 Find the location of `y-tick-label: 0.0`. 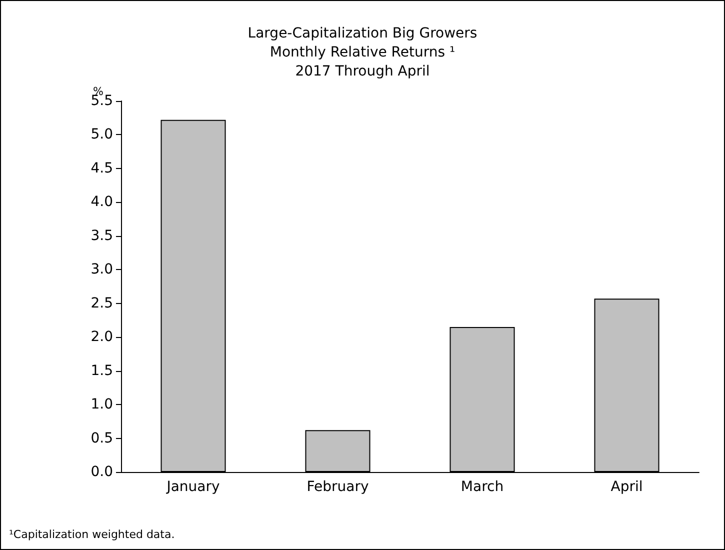

y-tick-label: 0.0 is located at coordinates (101, 472).